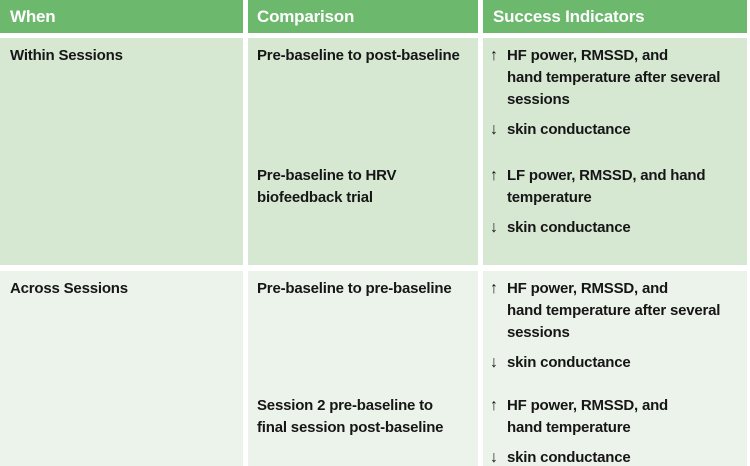  I want to click on indicator-item: ↑ HF power, RMSSD, and hand temperature, so click(616, 417).